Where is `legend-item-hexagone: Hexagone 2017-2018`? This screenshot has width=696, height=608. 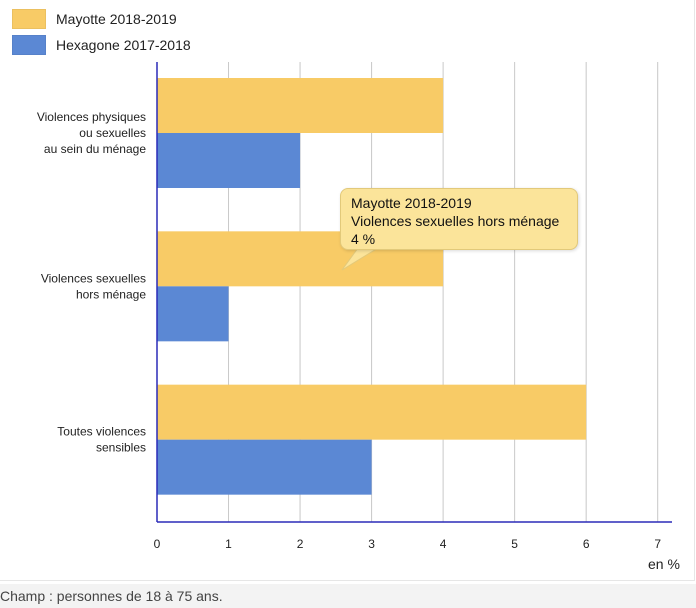 legend-item-hexagone: Hexagone 2017-2018 is located at coordinates (101, 45).